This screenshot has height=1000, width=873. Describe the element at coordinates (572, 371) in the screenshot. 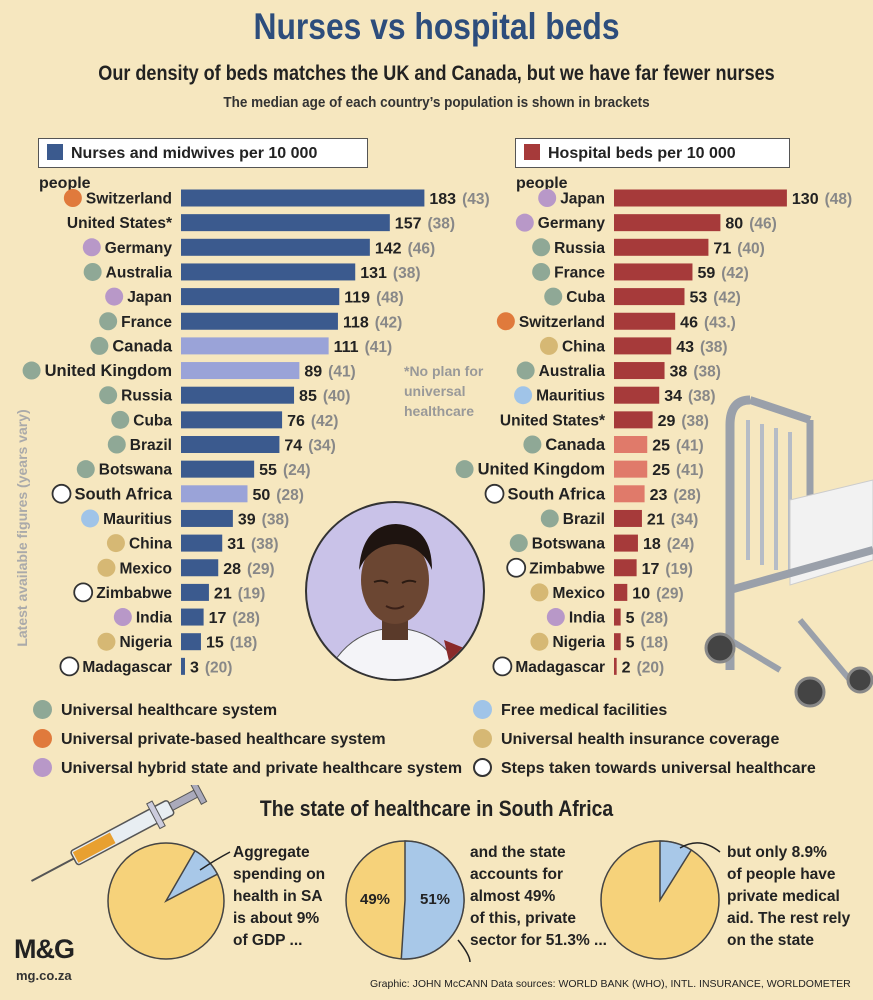

I see `category-label: Australia` at that location.